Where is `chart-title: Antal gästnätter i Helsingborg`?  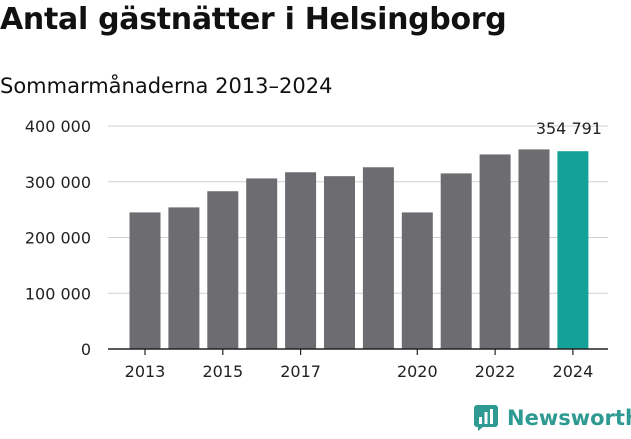 chart-title: Antal gästnätter i Helsingborg is located at coordinates (253, 19).